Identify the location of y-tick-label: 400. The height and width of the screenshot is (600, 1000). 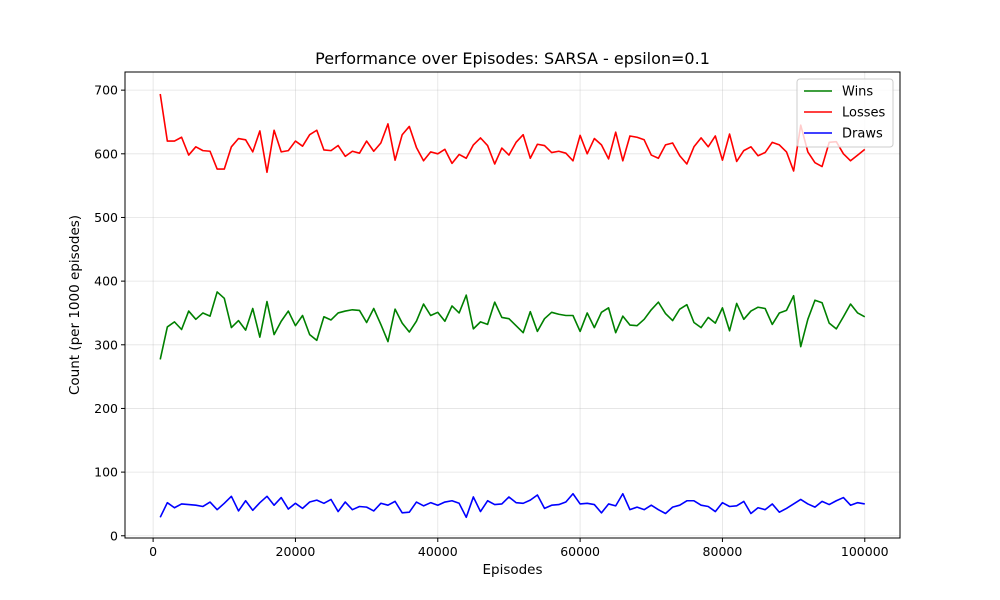
(106, 281).